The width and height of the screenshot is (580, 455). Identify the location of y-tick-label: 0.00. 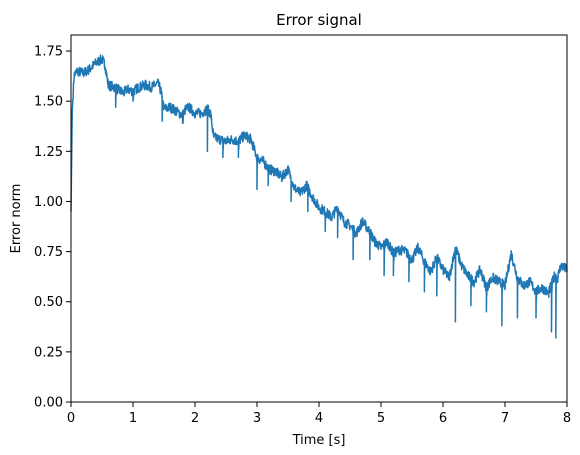
(48, 403).